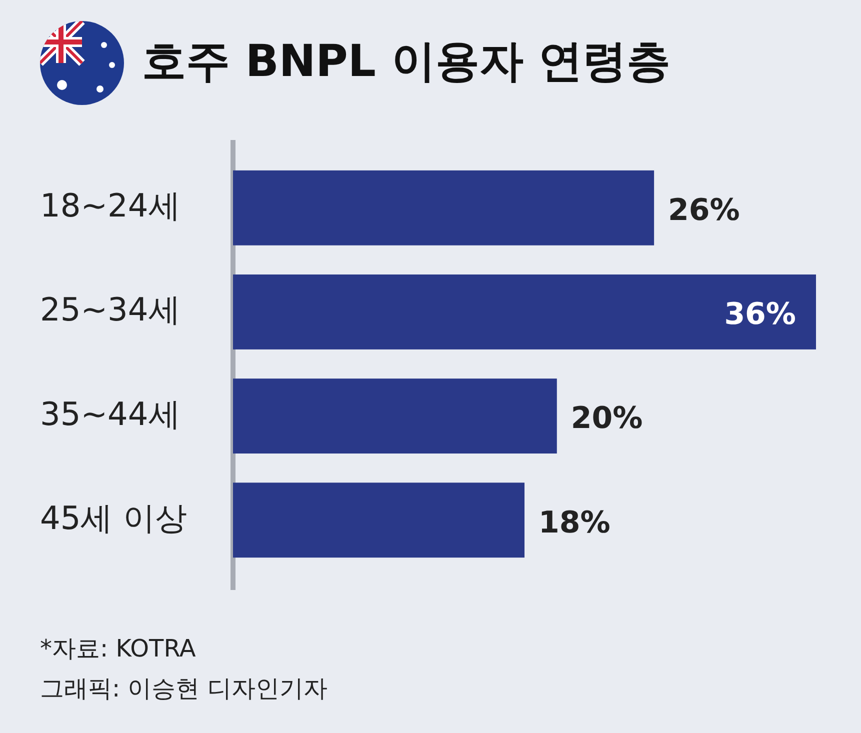 Image resolution: width=861 pixels, height=733 pixels. What do you see at coordinates (704, 210) in the screenshot?
I see `data-label: 26%` at bounding box center [704, 210].